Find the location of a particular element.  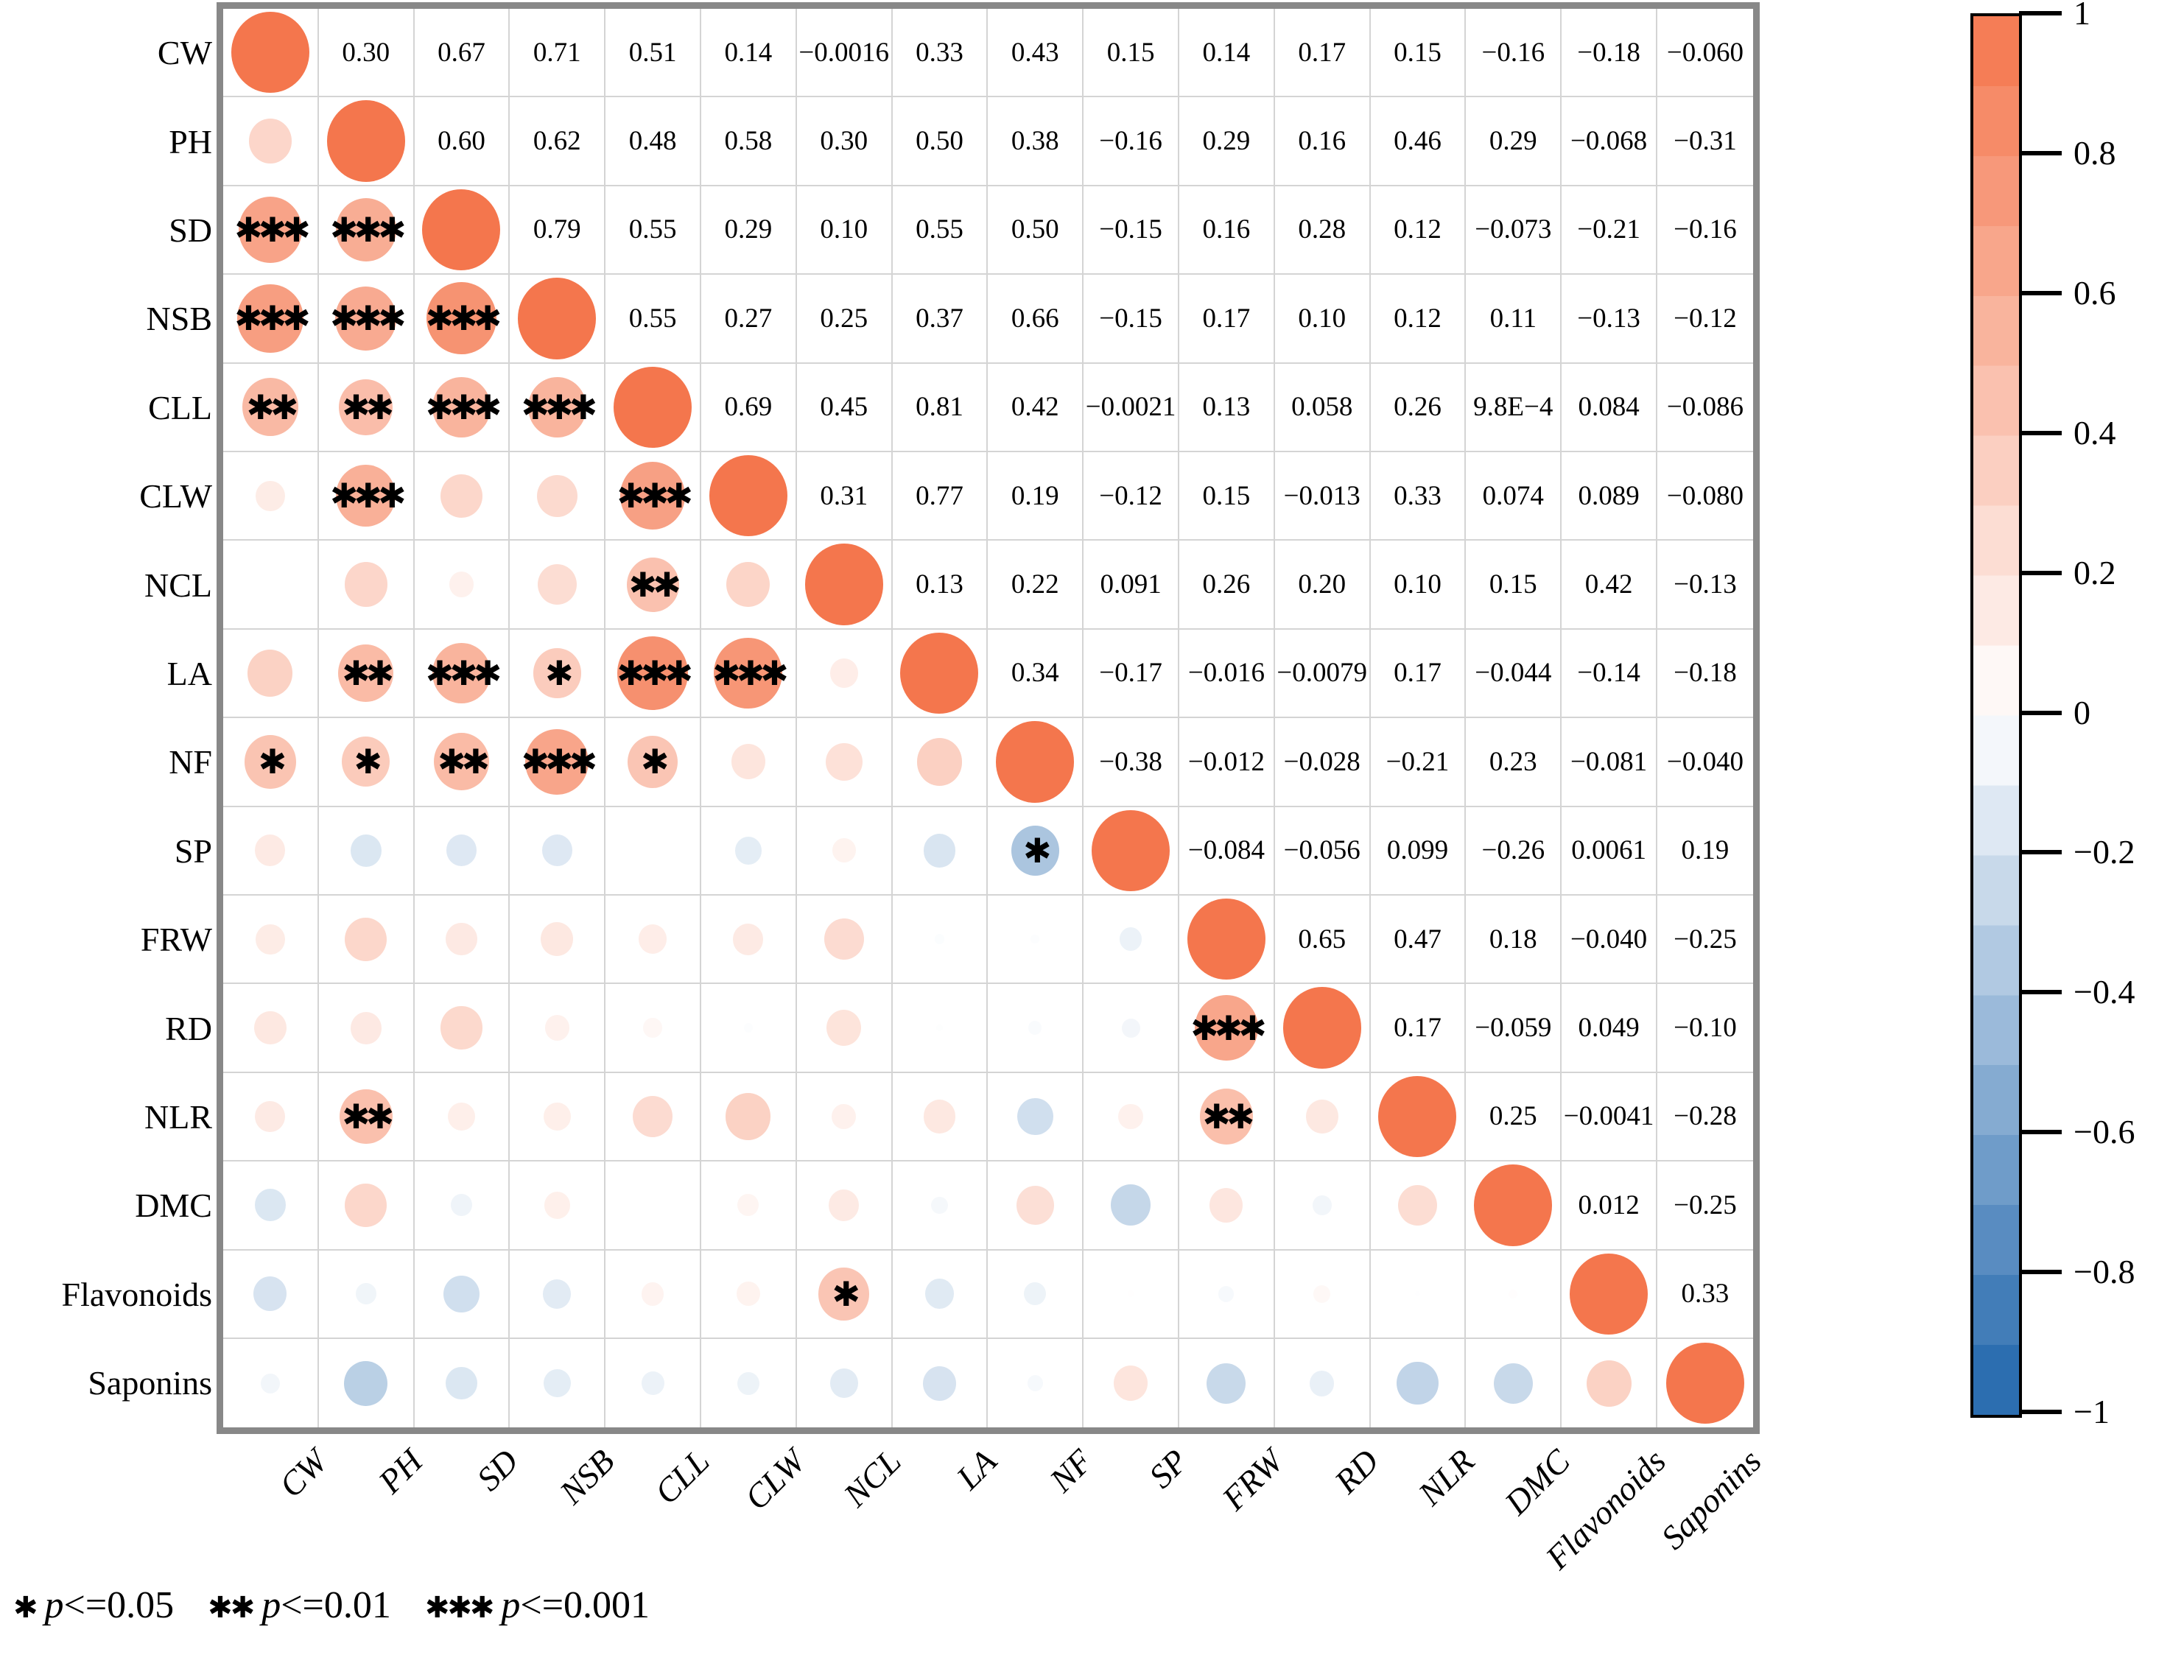

correlation-value: −0.084 is located at coordinates (1226, 851).